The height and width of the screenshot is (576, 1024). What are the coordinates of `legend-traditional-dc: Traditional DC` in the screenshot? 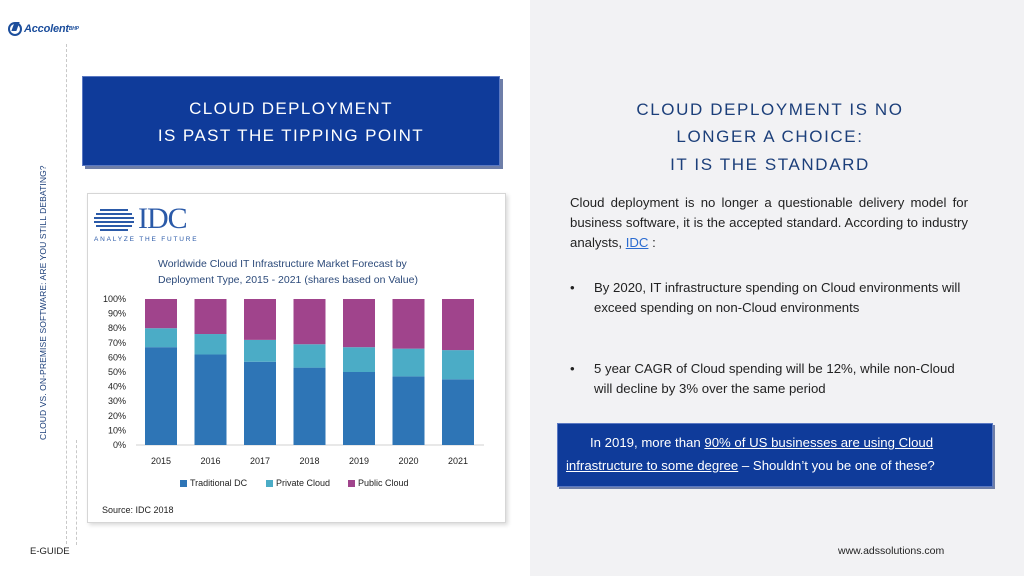 It's located at (213, 483).